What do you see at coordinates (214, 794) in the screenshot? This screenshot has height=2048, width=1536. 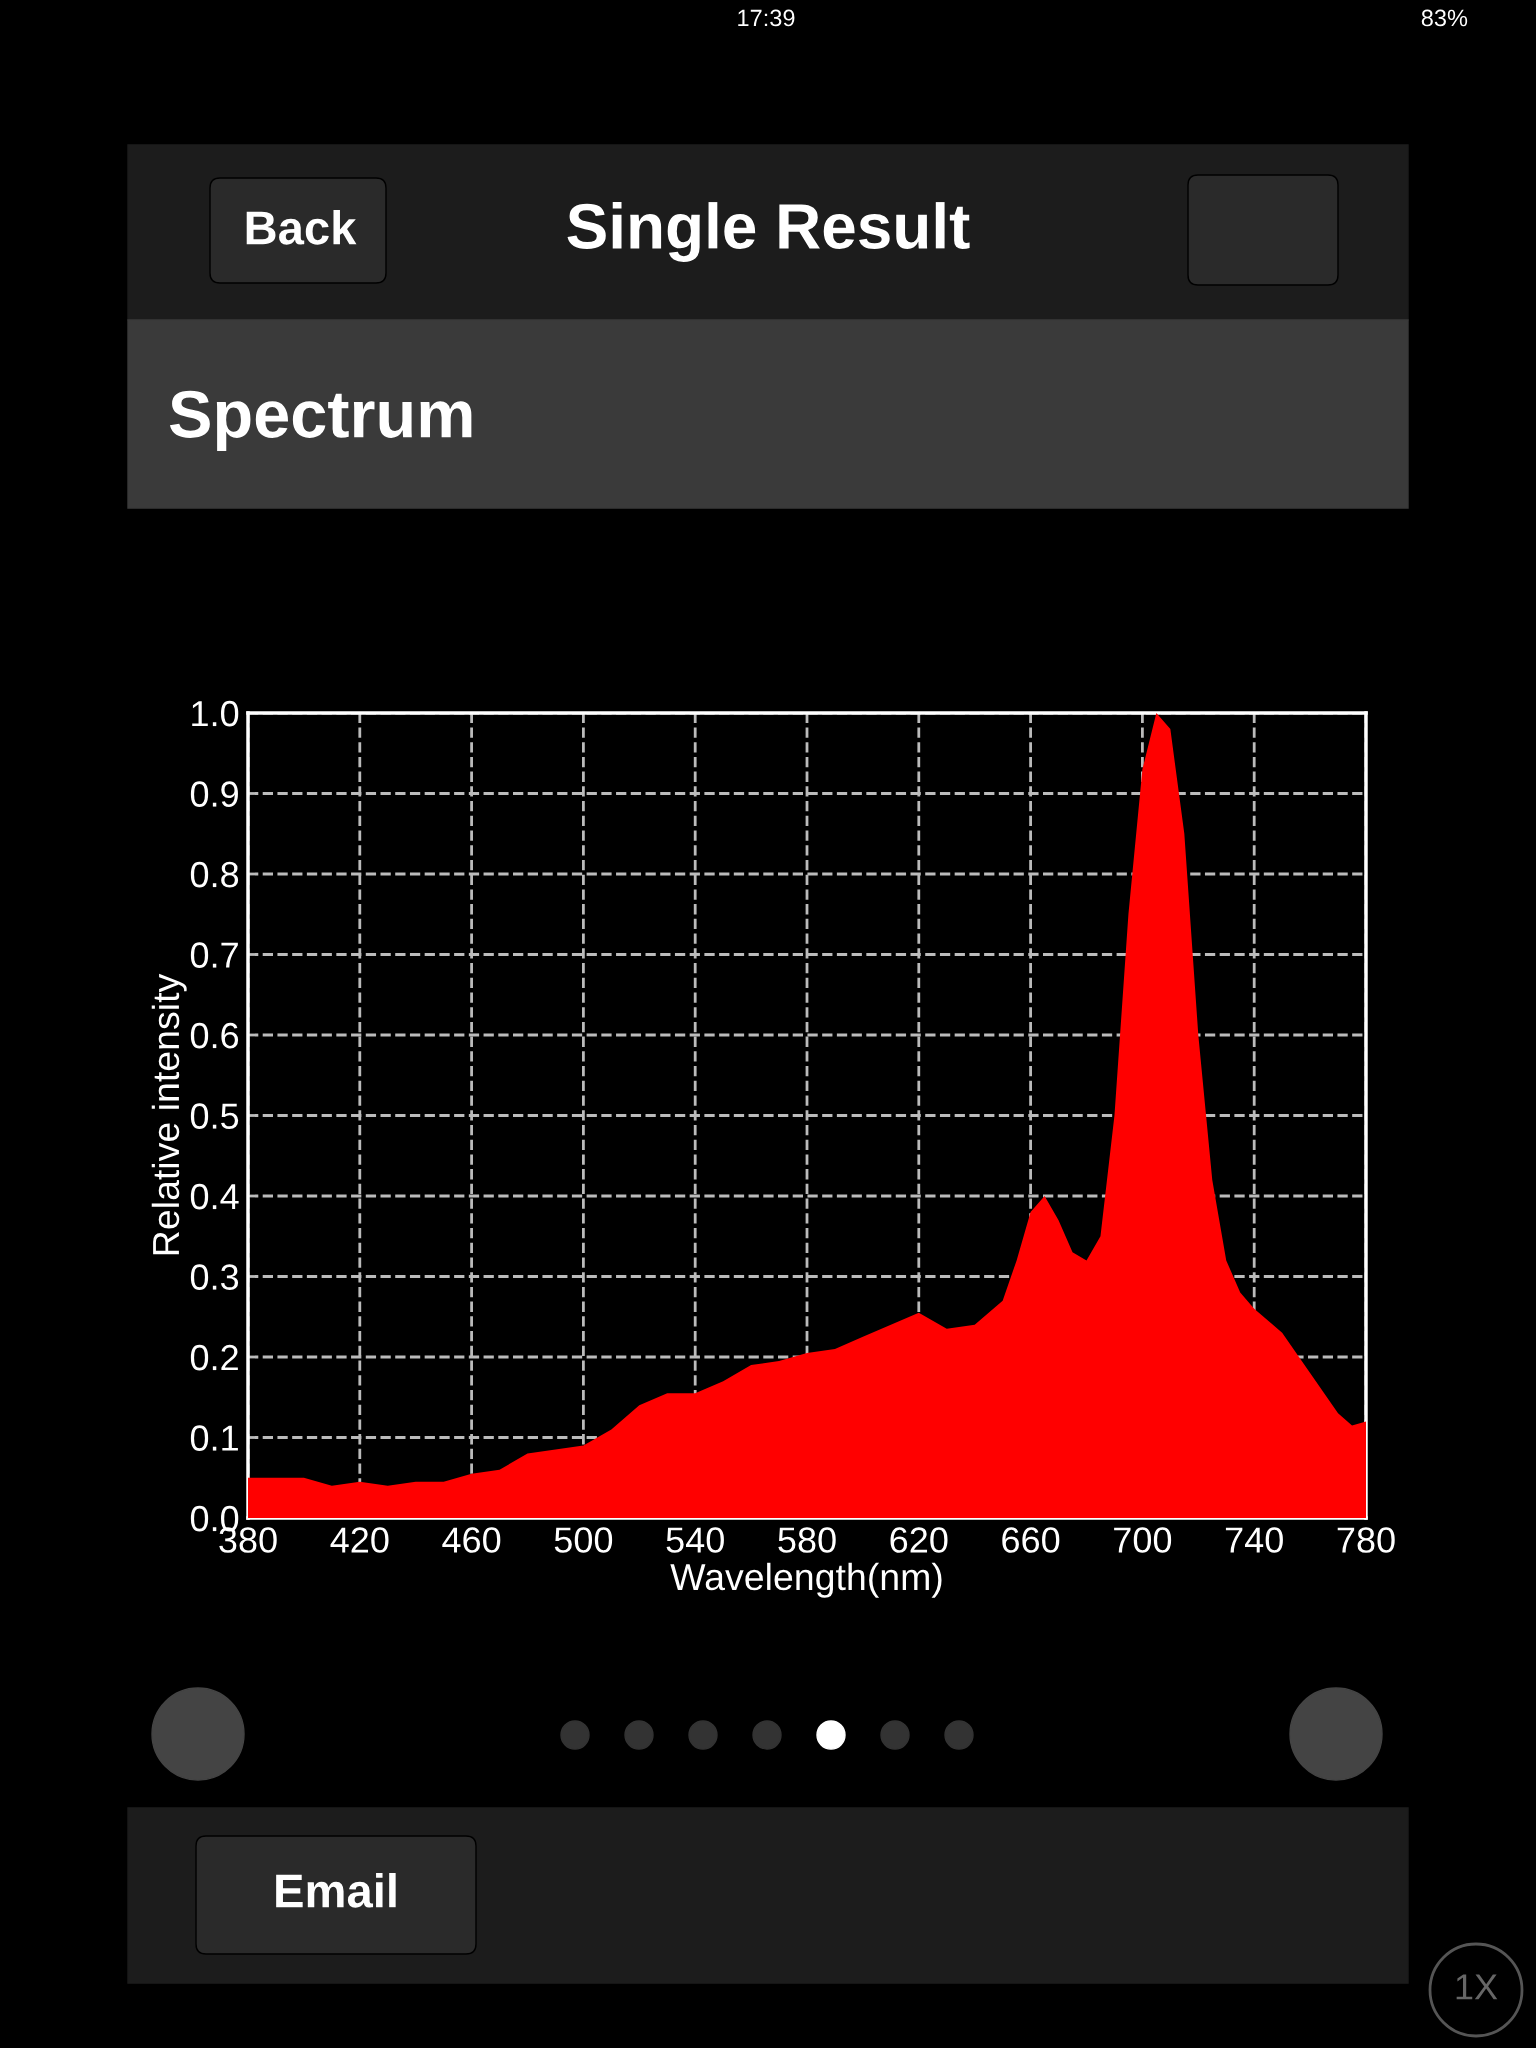 I see `y-tick-label: 0.9` at bounding box center [214, 794].